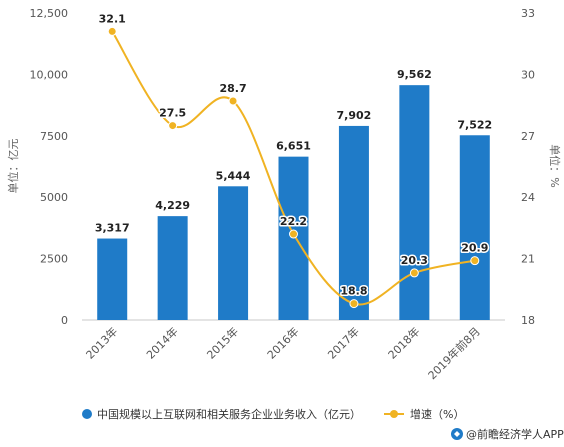 This screenshot has width=564, height=447. I want to click on x-axis-ticks: 2013年 2014年 2015年 2016年 2017年 2018年 2019年前8月, so click(283, 353).